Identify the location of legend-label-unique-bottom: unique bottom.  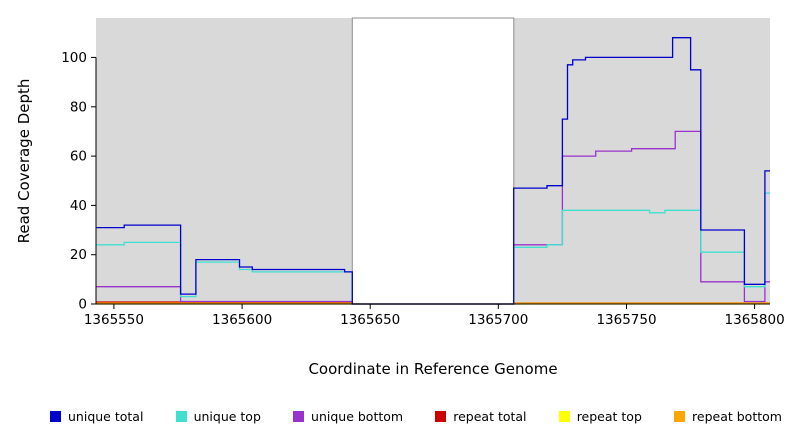
(357, 416).